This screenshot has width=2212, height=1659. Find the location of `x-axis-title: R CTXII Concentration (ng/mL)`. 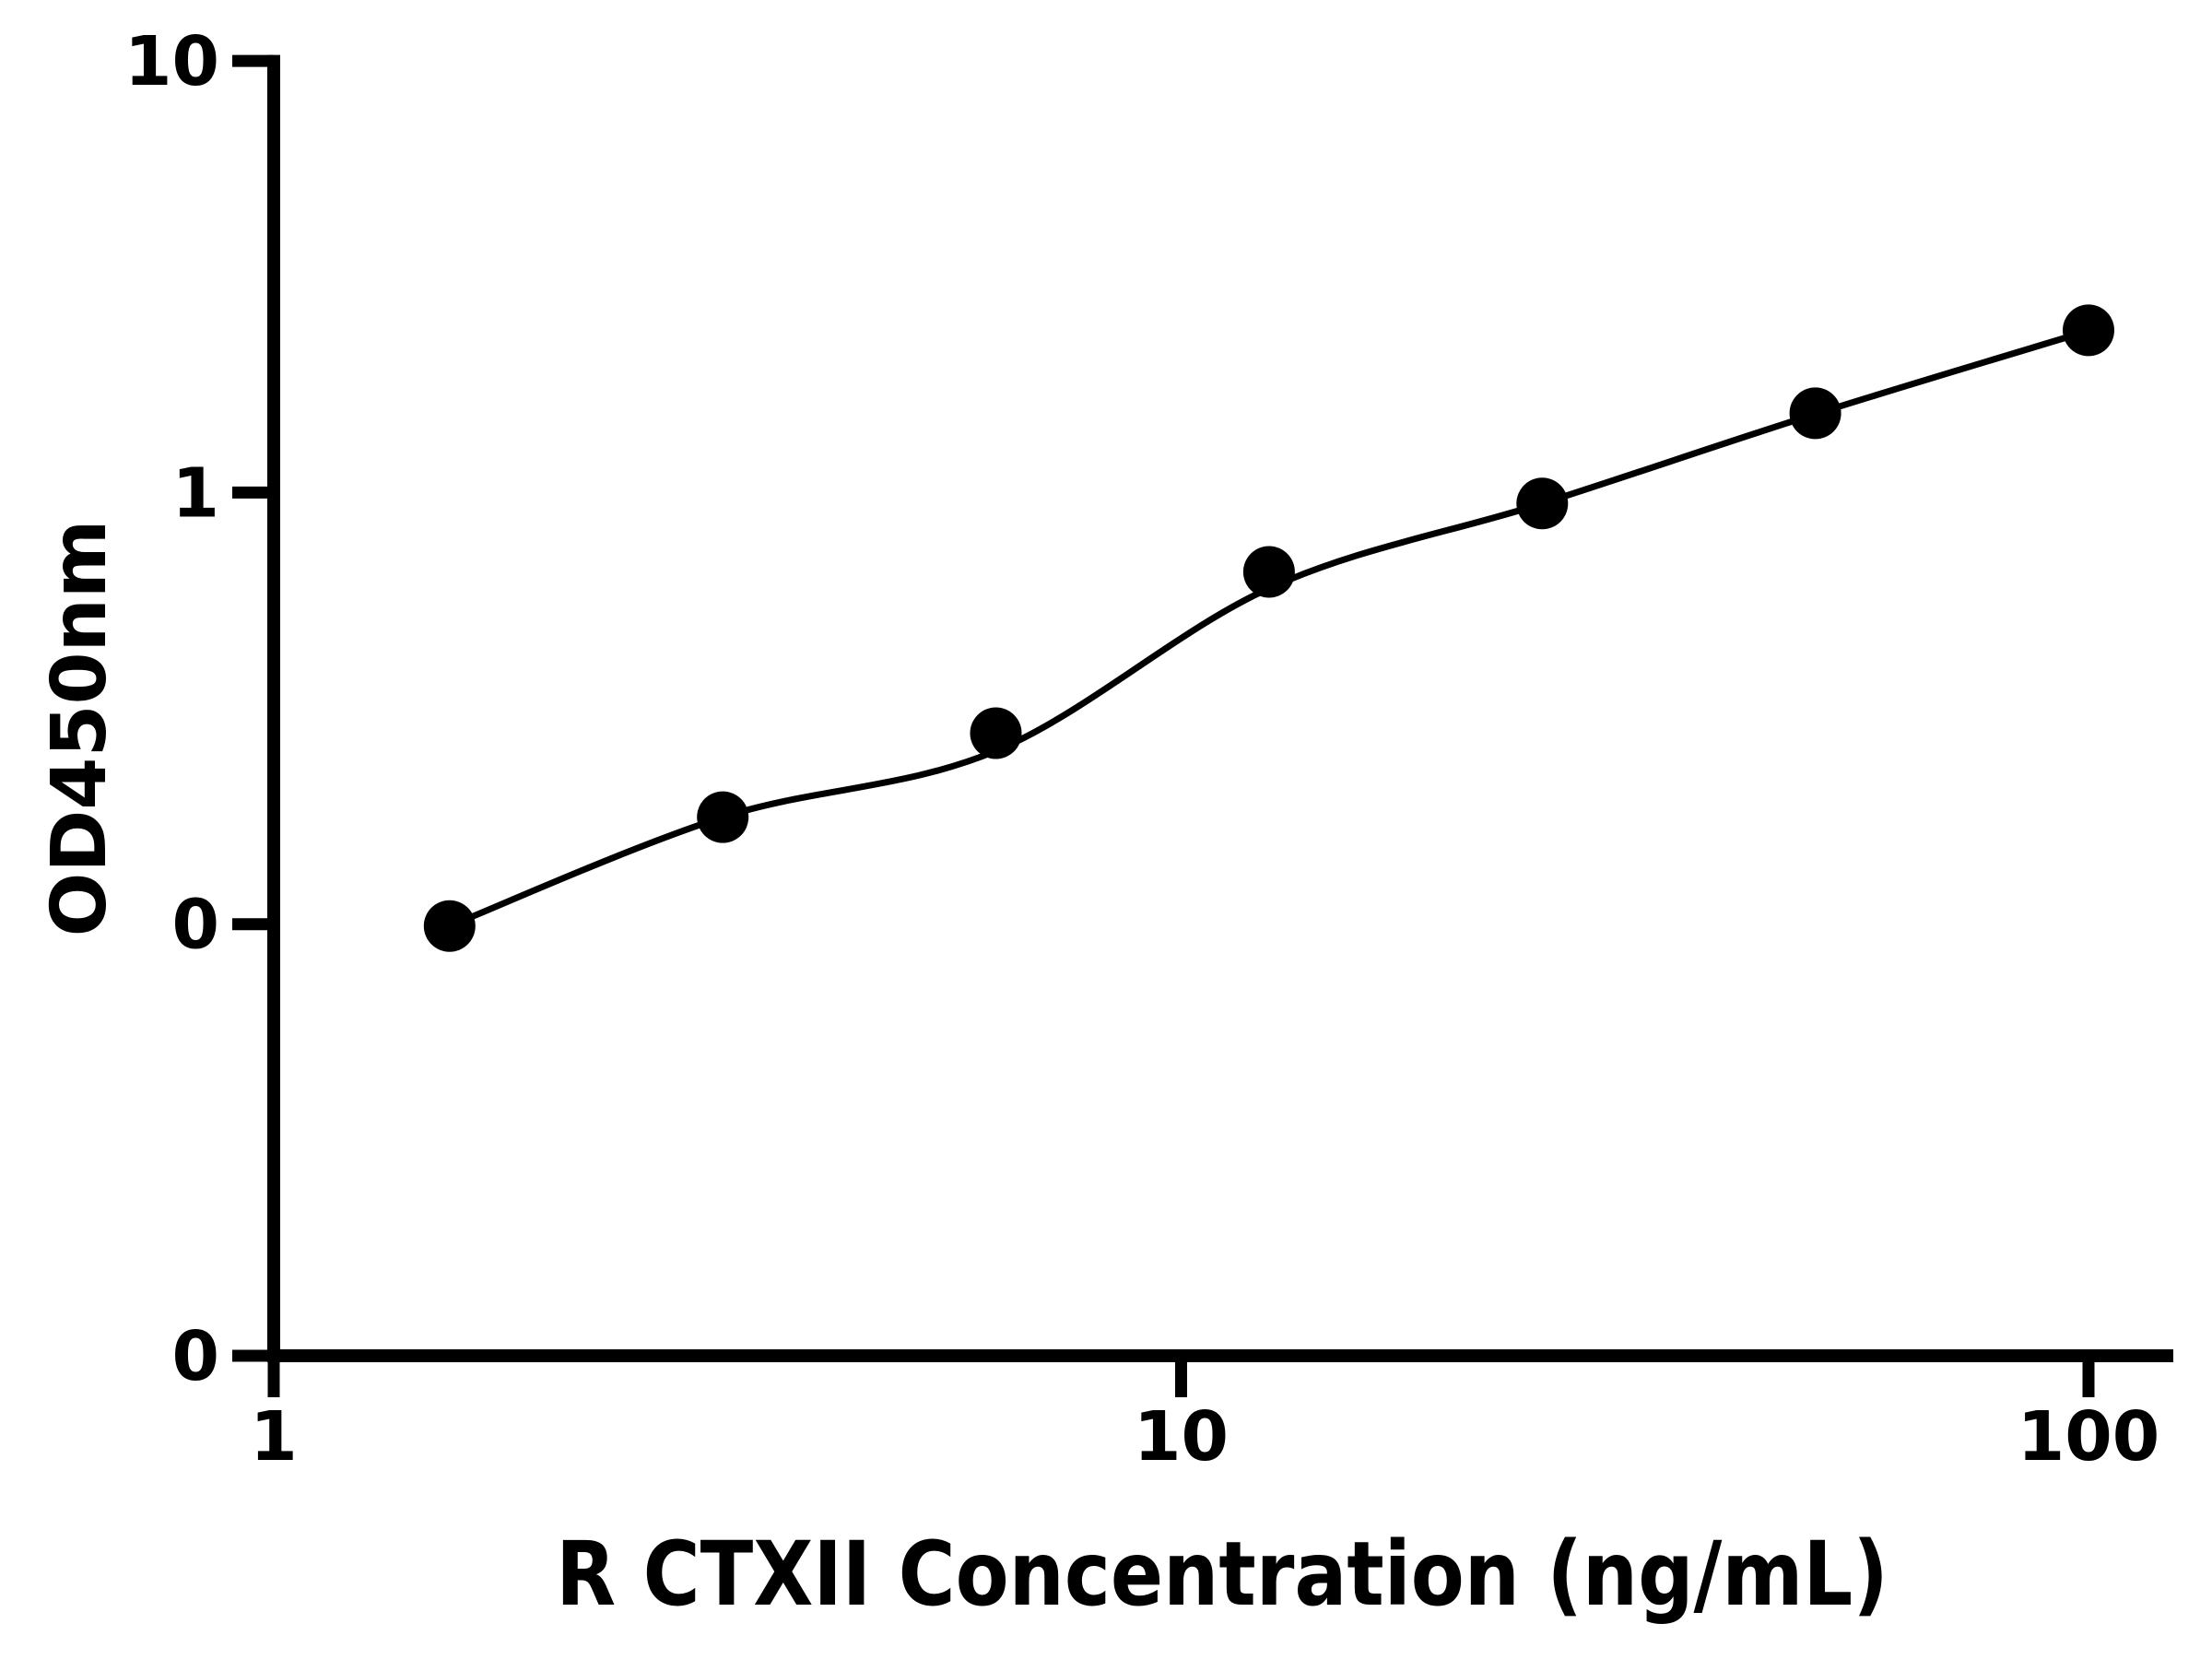

x-axis-title: R CTXII Concentration (ng/mL) is located at coordinates (1222, 1574).